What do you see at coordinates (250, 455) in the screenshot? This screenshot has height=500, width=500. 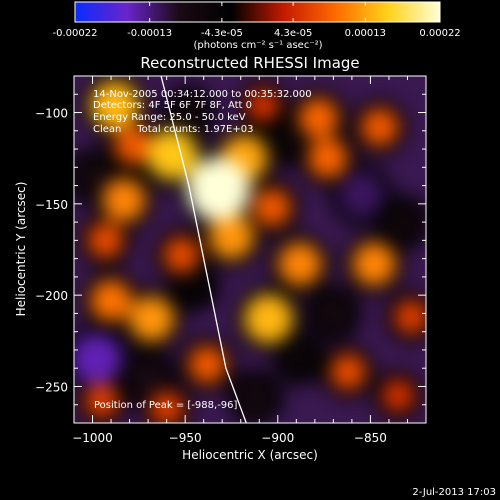 I see `x-axis-label: Heliocentric X (arcsec)` at bounding box center [250, 455].